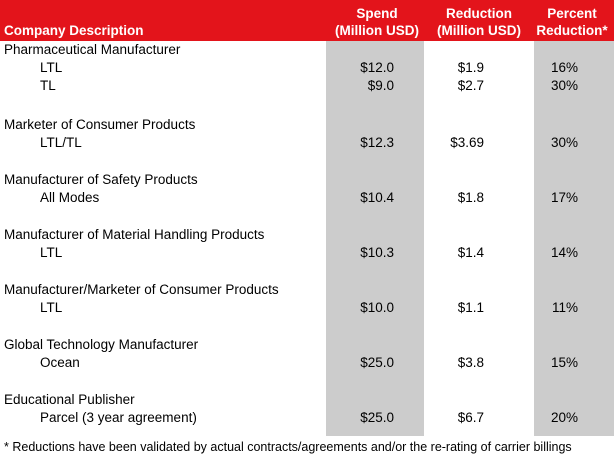 This screenshot has height=468, width=614. Describe the element at coordinates (307, 69) in the screenshot. I see `table-row: LTL $12.0 $1.9 16%` at that location.